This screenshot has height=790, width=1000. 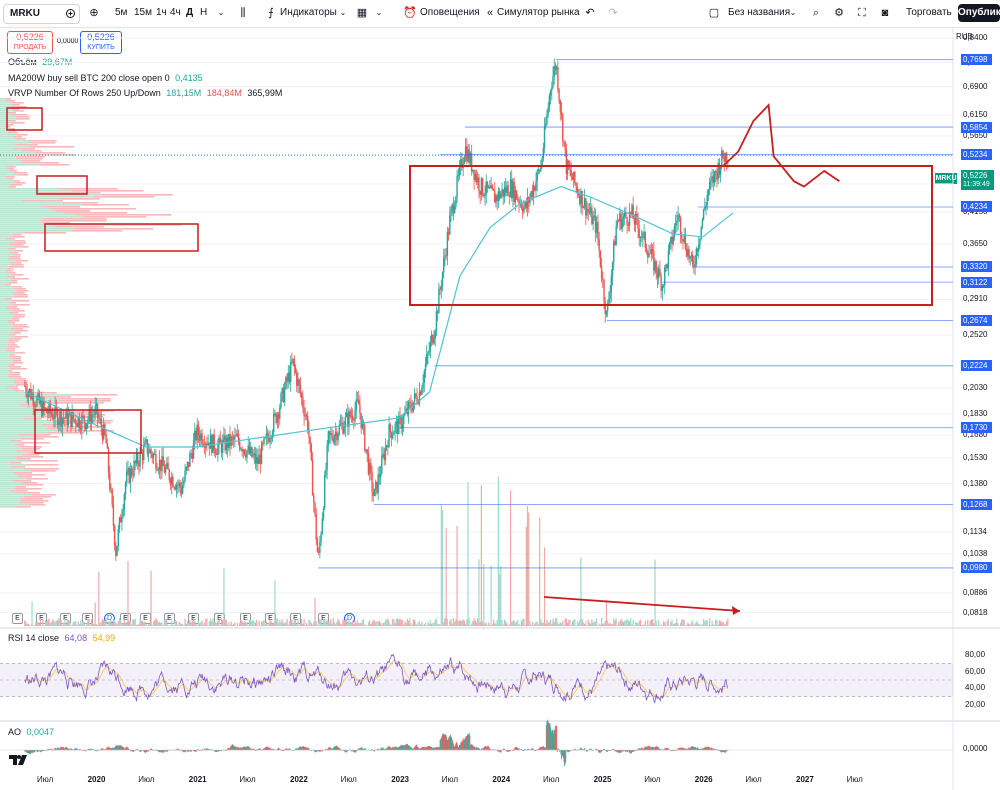 I want to click on replay-icon: «, so click(x=490, y=13).